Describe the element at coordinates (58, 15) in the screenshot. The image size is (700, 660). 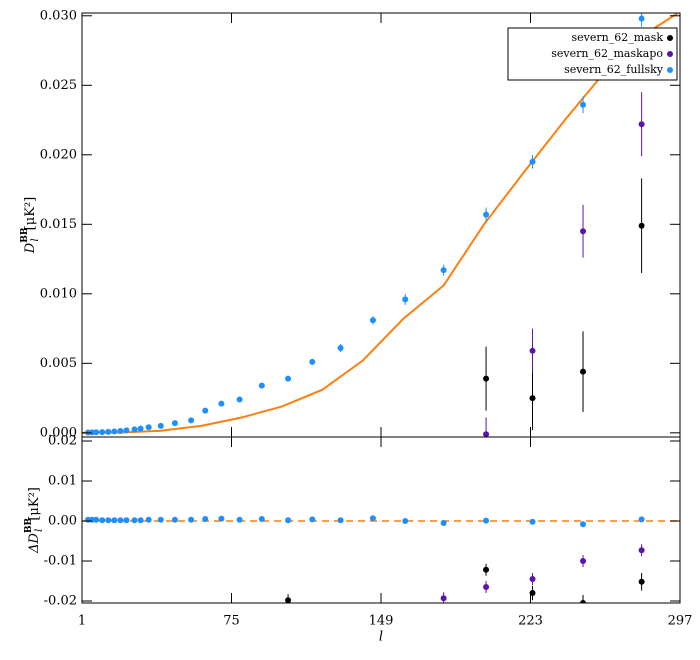
I see `y-tick-label: 0.030` at that location.